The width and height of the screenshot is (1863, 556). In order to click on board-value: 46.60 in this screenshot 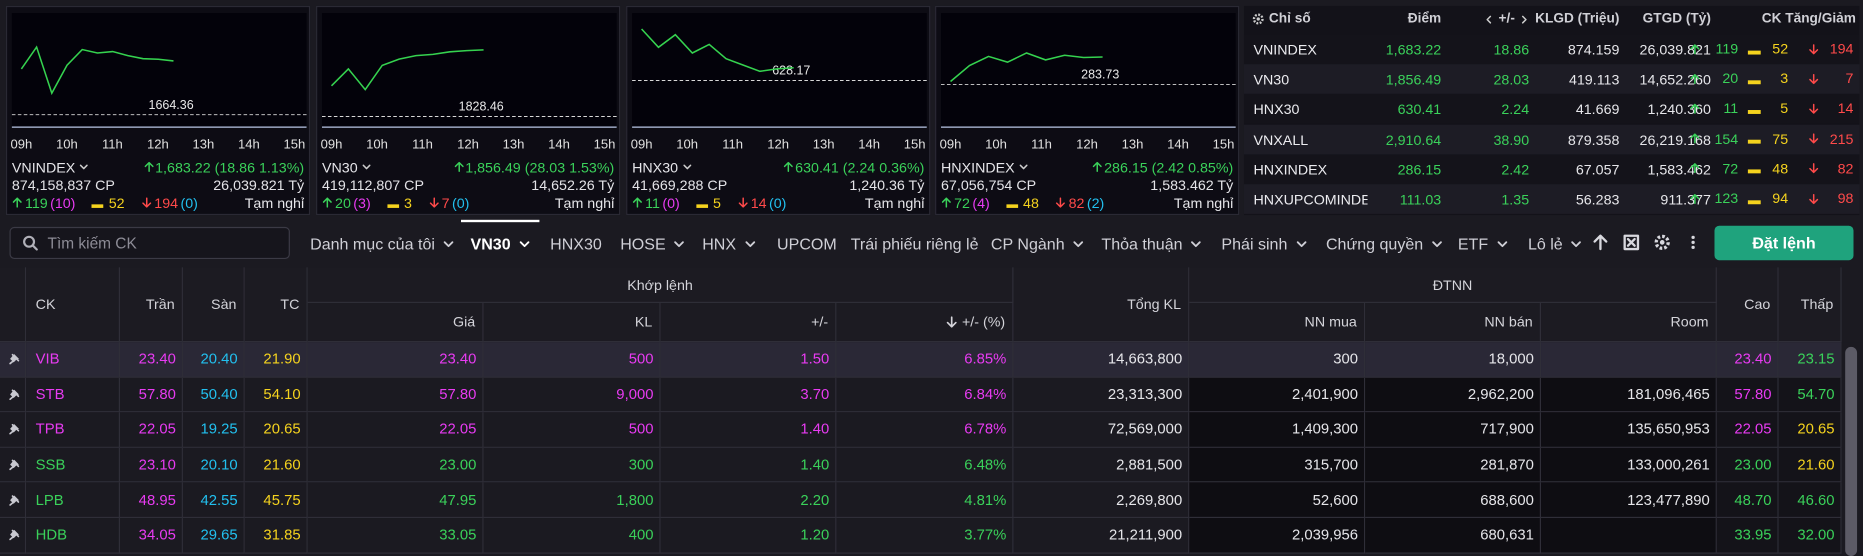, I will do `click(1816, 500)`.